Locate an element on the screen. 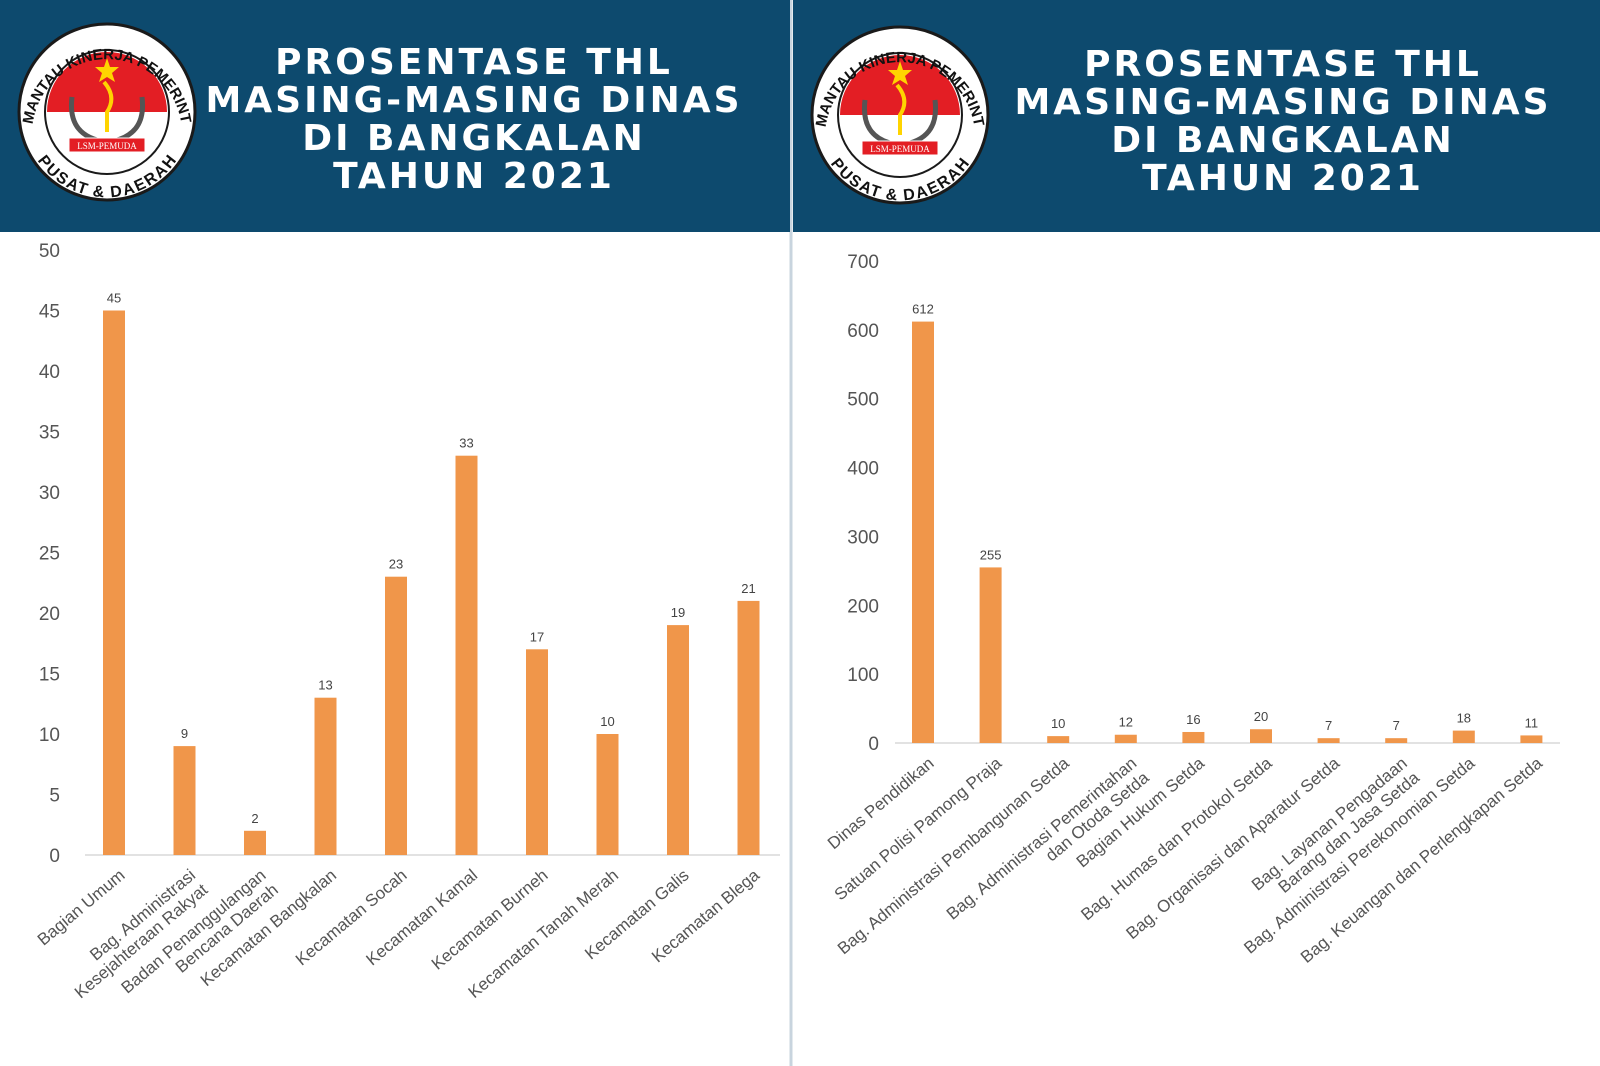  y-tick-label: 5 is located at coordinates (54, 796).